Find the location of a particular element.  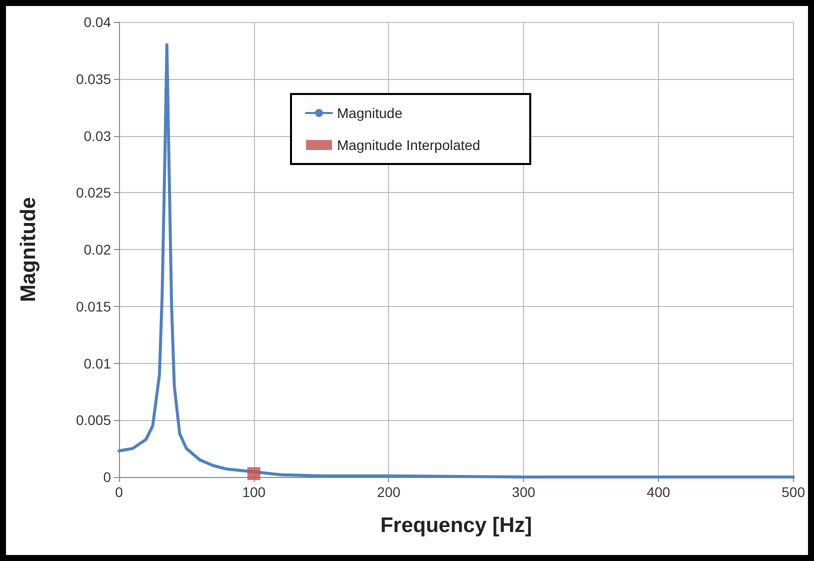

y-tick-label: 0.025 is located at coordinates (94, 192).